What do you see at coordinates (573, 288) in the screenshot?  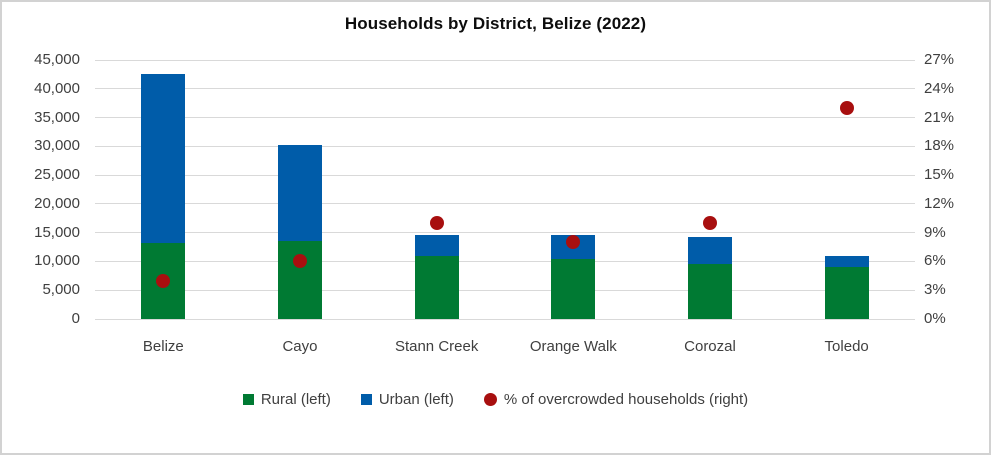 I see `bar-rural-orange-walk` at bounding box center [573, 288].